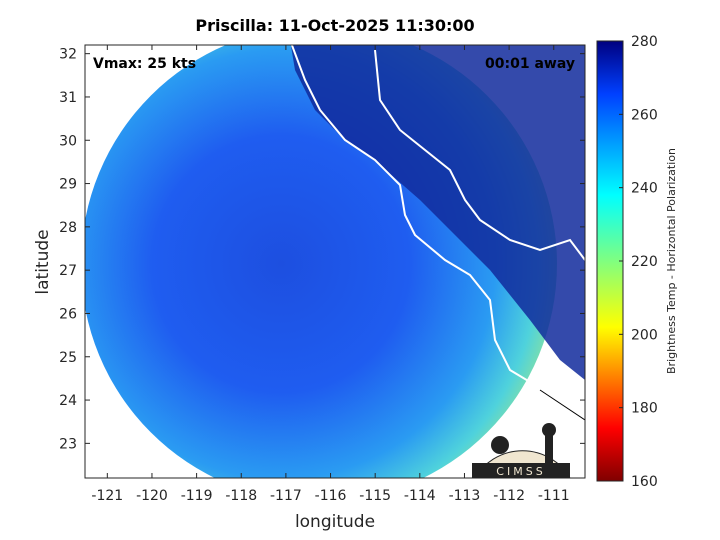 Image resolution: width=720 pixels, height=540 pixels. I want to click on y-tick-label: 27, so click(68, 271).